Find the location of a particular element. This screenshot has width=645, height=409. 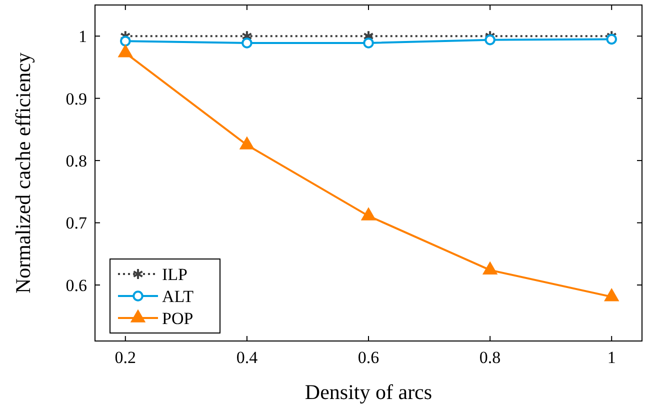

y-tick-label: 0.7 is located at coordinates (77, 223).